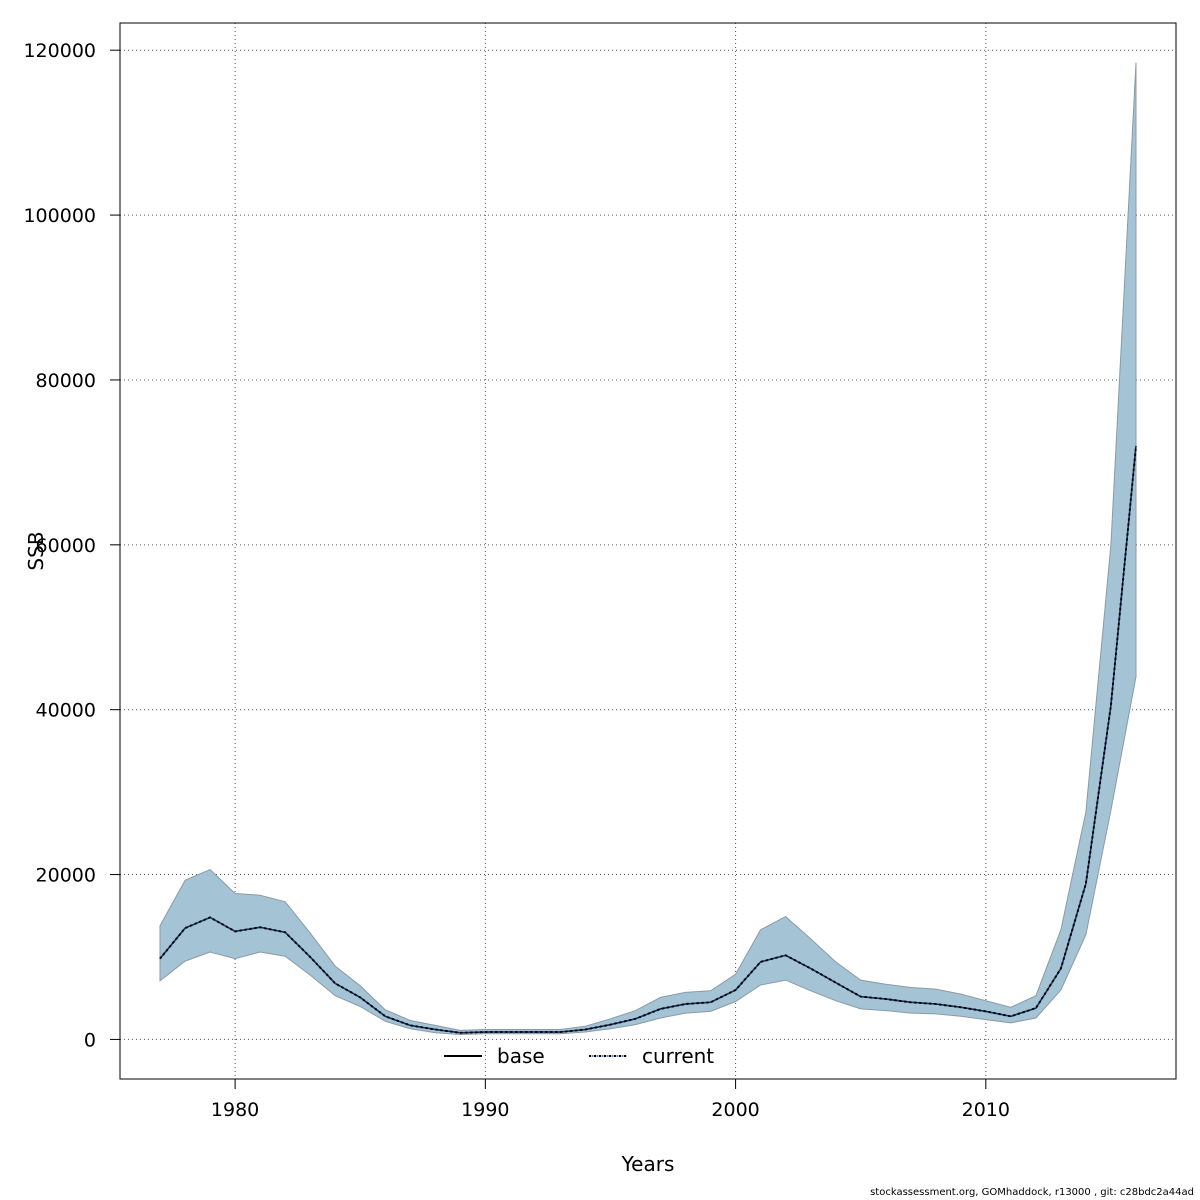 The image size is (1200, 1200). Describe the element at coordinates (235, 1110) in the screenshot. I see `x-tick-label-1980: 1980` at that location.